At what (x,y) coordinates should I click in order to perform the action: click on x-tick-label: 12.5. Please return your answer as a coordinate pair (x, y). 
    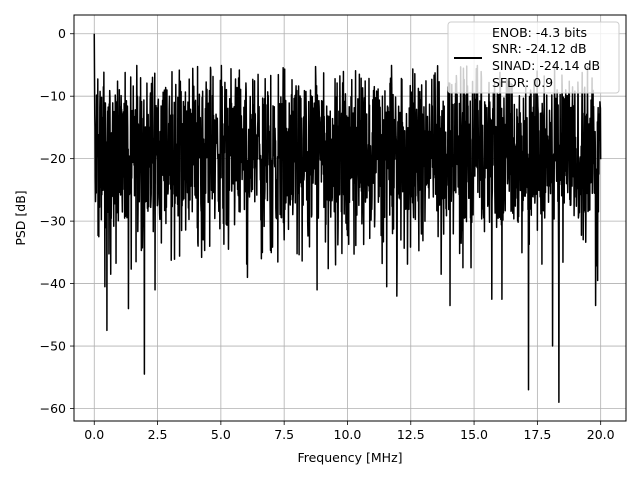
    Looking at the image, I should click on (411, 434).